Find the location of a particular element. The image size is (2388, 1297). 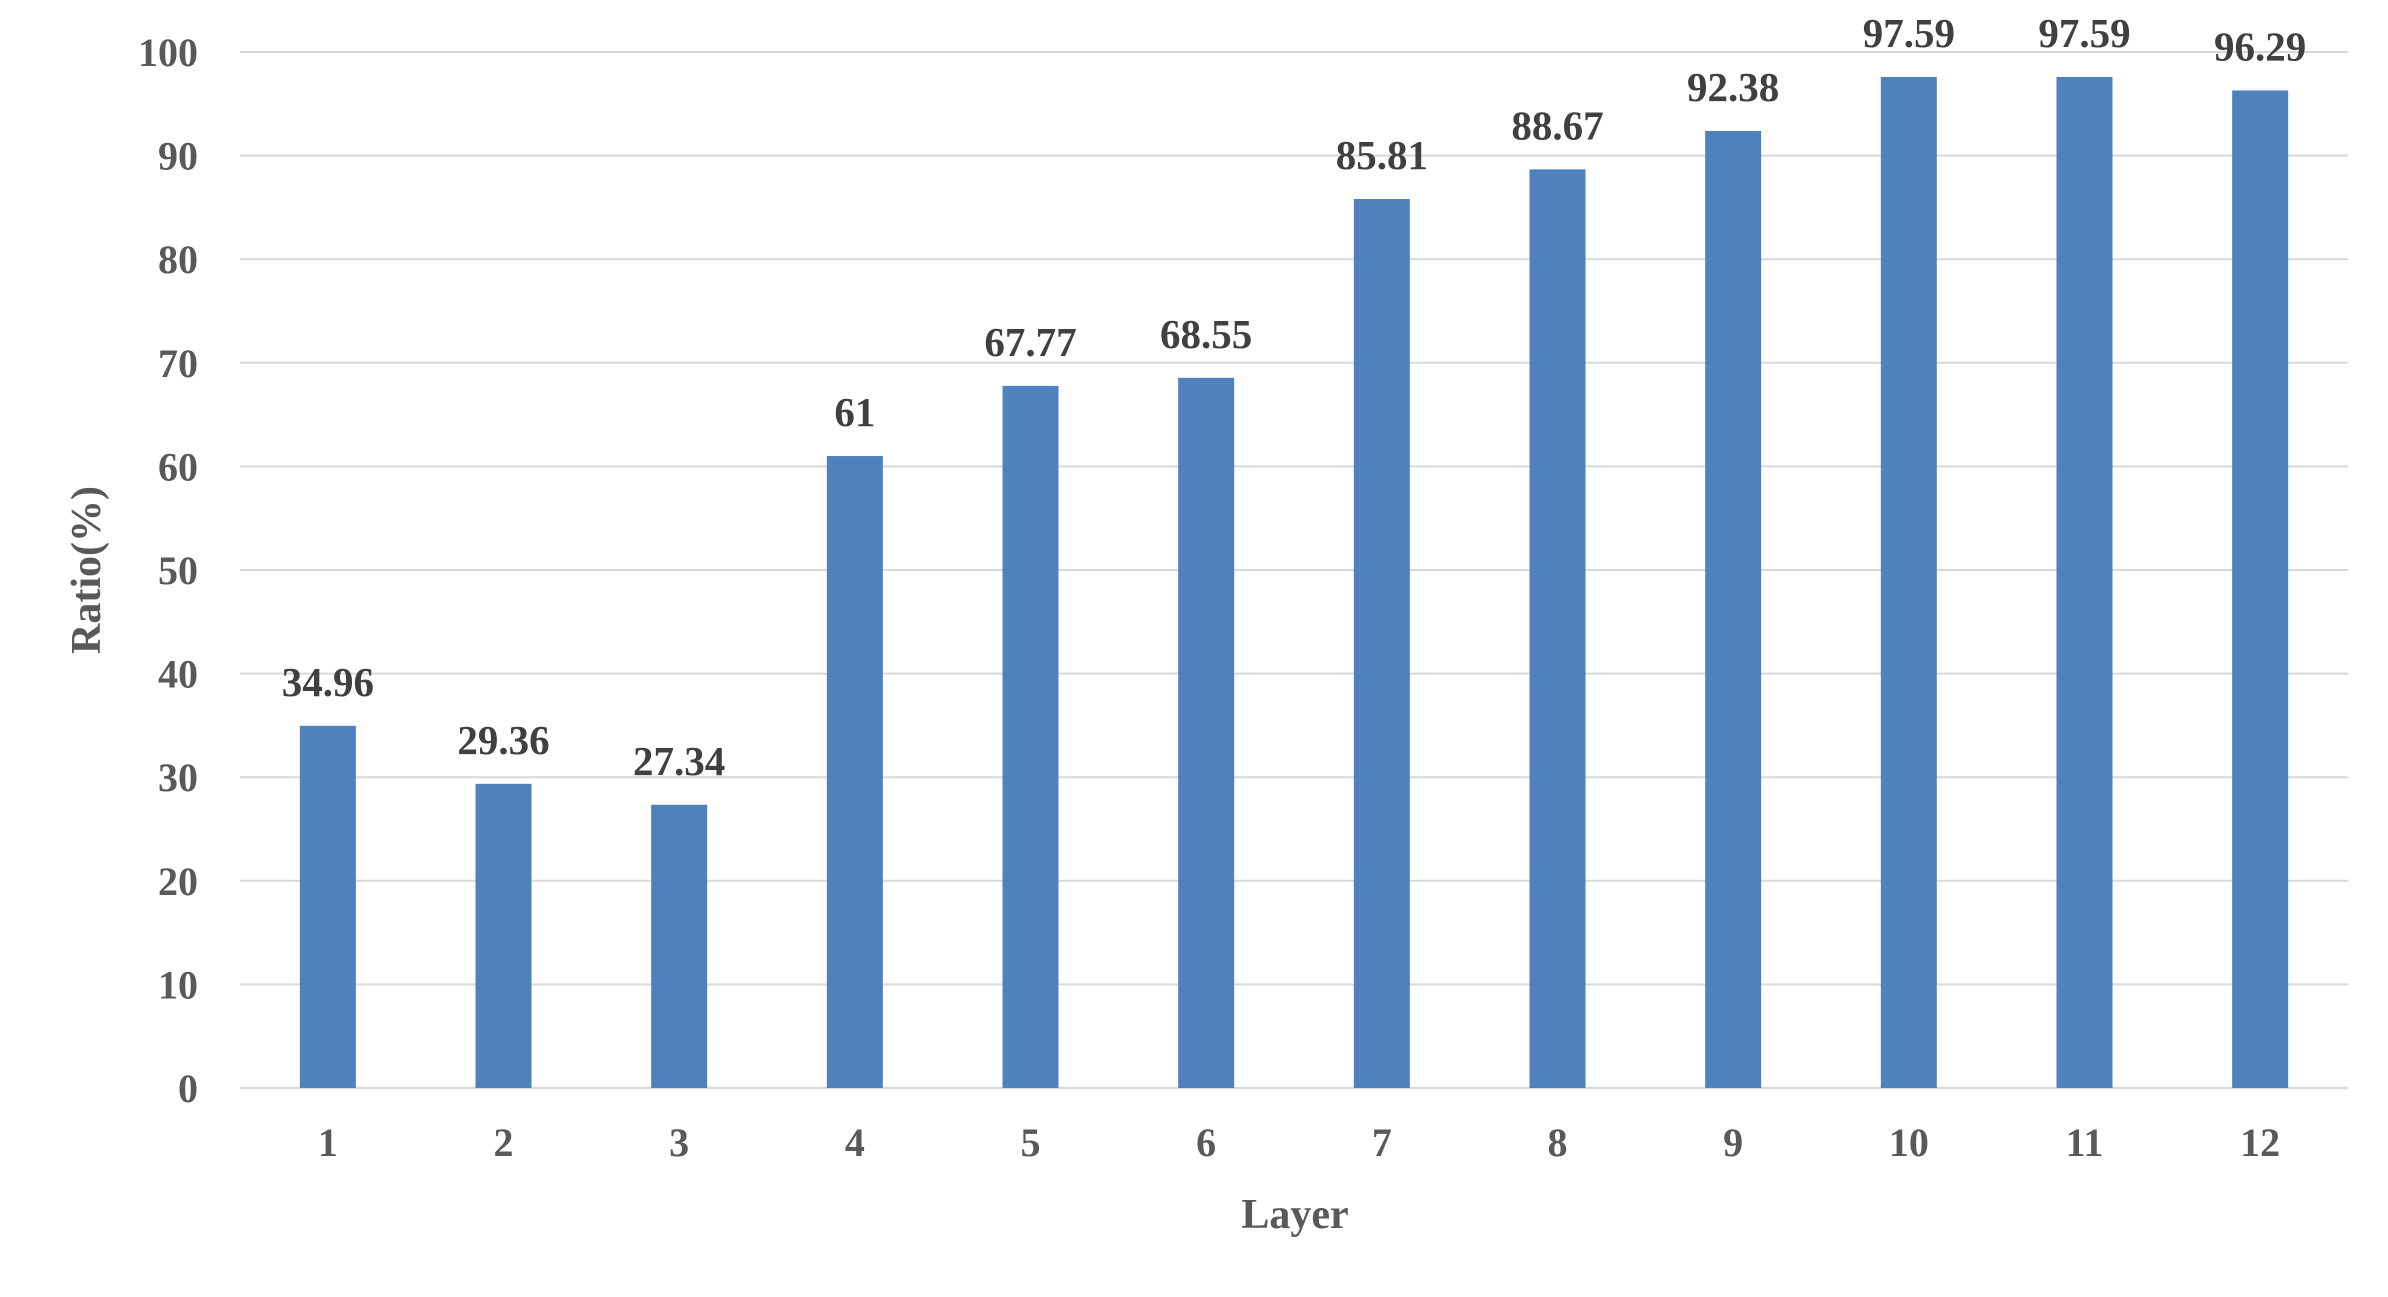

y-tick-label: 80 is located at coordinates (178, 259).